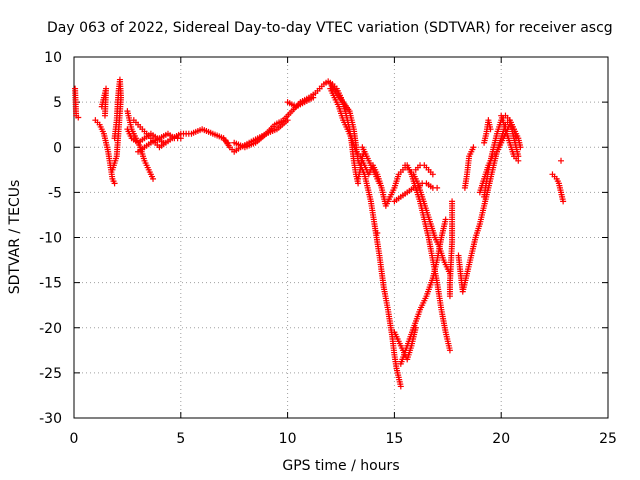 The width and height of the screenshot is (640, 480). What do you see at coordinates (15, 237) in the screenshot?
I see `y-axis-label: SDTVAR / TECUs` at bounding box center [15, 237].